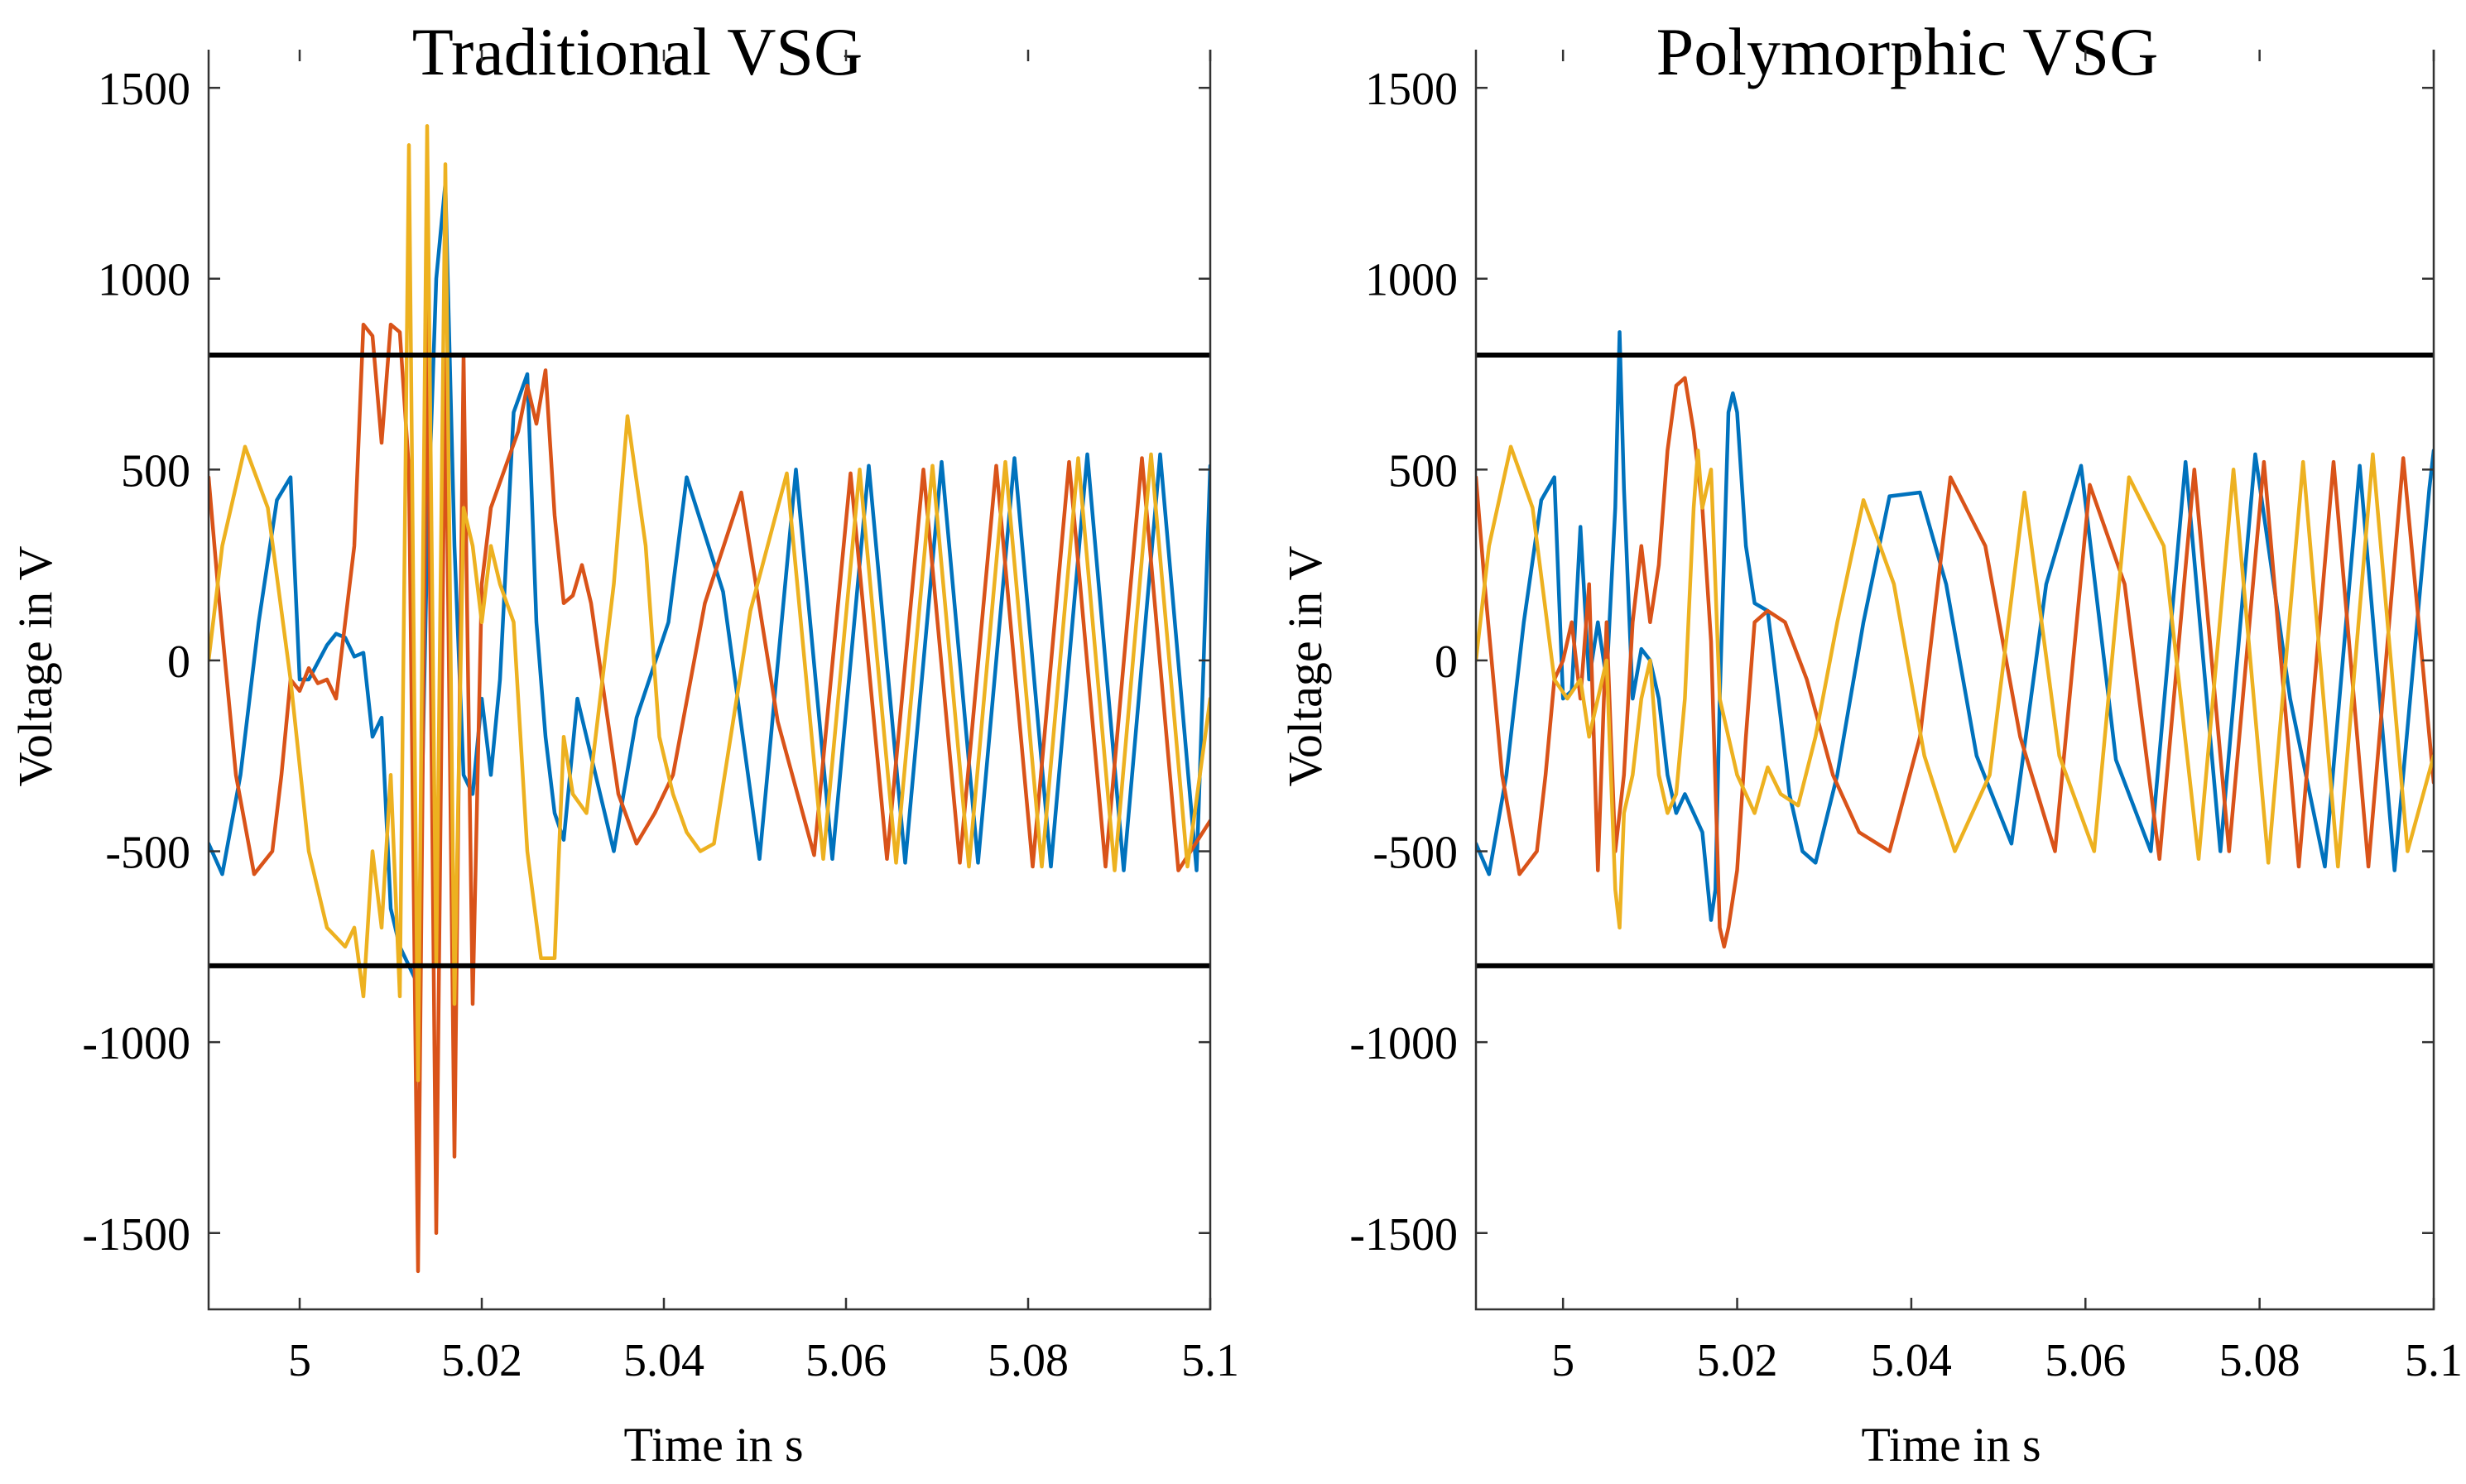  Describe the element at coordinates (1955, 687) in the screenshot. I see `series-phase-c` at that location.